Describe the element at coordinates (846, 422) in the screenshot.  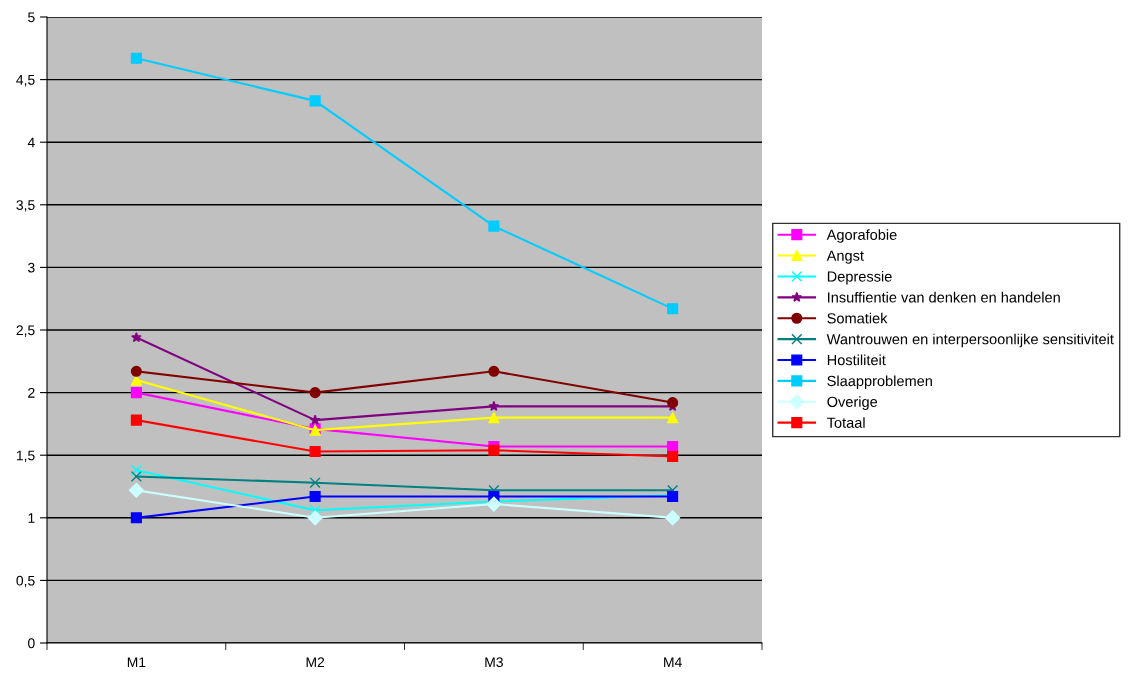
I see `legend-label: Totaal` at that location.